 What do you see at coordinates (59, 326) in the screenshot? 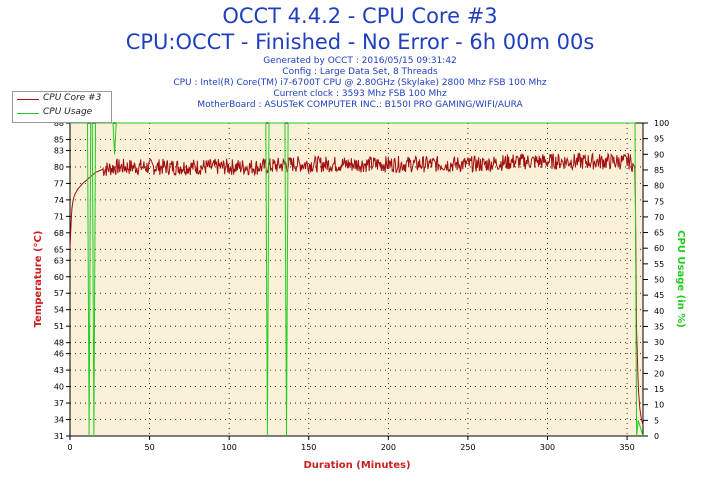
I see `y-tick-label: 51` at bounding box center [59, 326].